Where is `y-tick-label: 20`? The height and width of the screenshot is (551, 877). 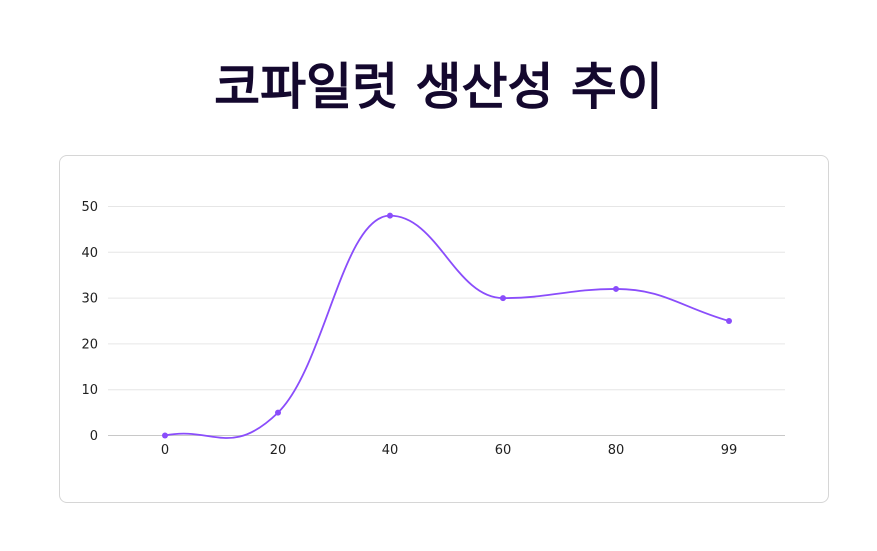 y-tick-label: 20 is located at coordinates (89, 344).